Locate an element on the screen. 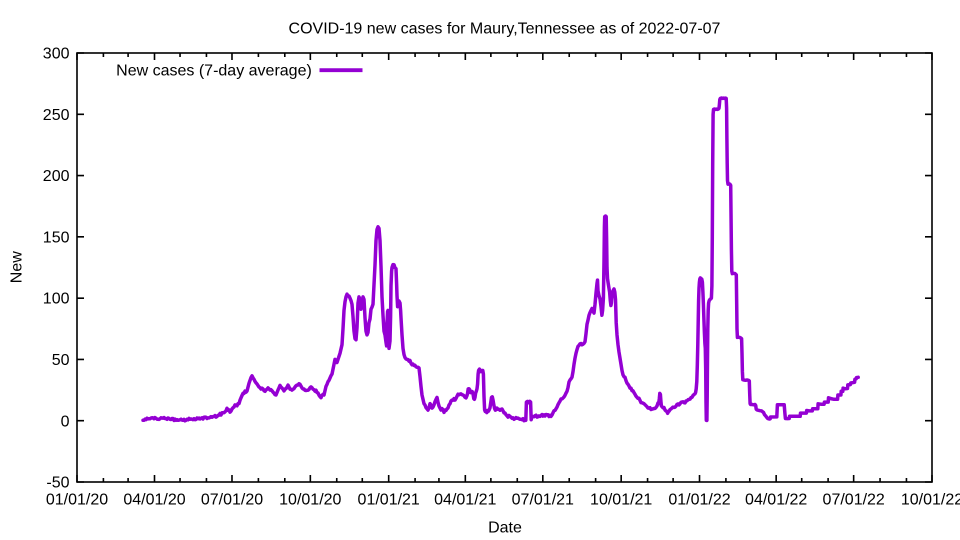 This screenshot has height=540, width=960. svg-text: 200 is located at coordinates (56, 176).